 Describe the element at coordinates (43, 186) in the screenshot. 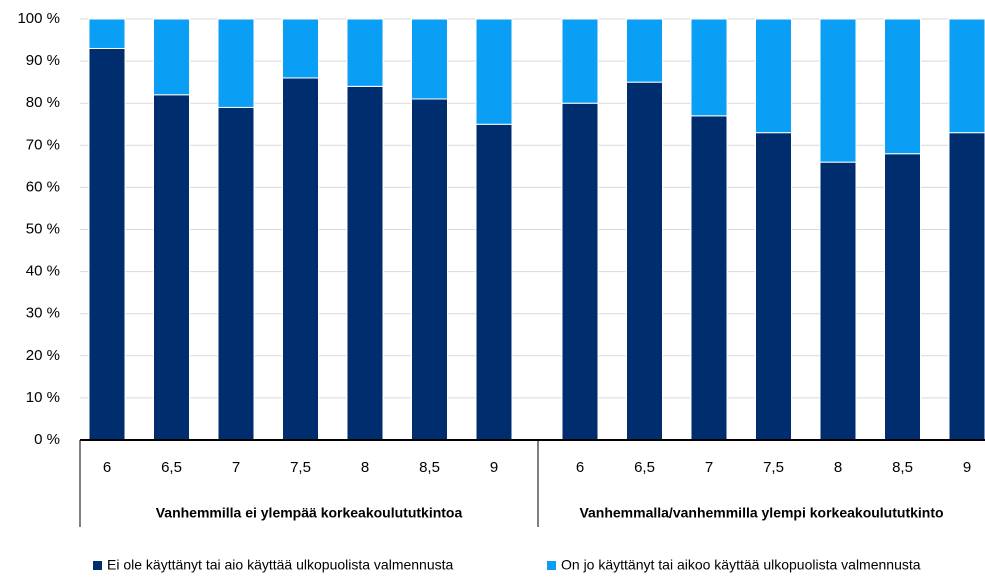

I see `y-tick-label: 60 %` at that location.